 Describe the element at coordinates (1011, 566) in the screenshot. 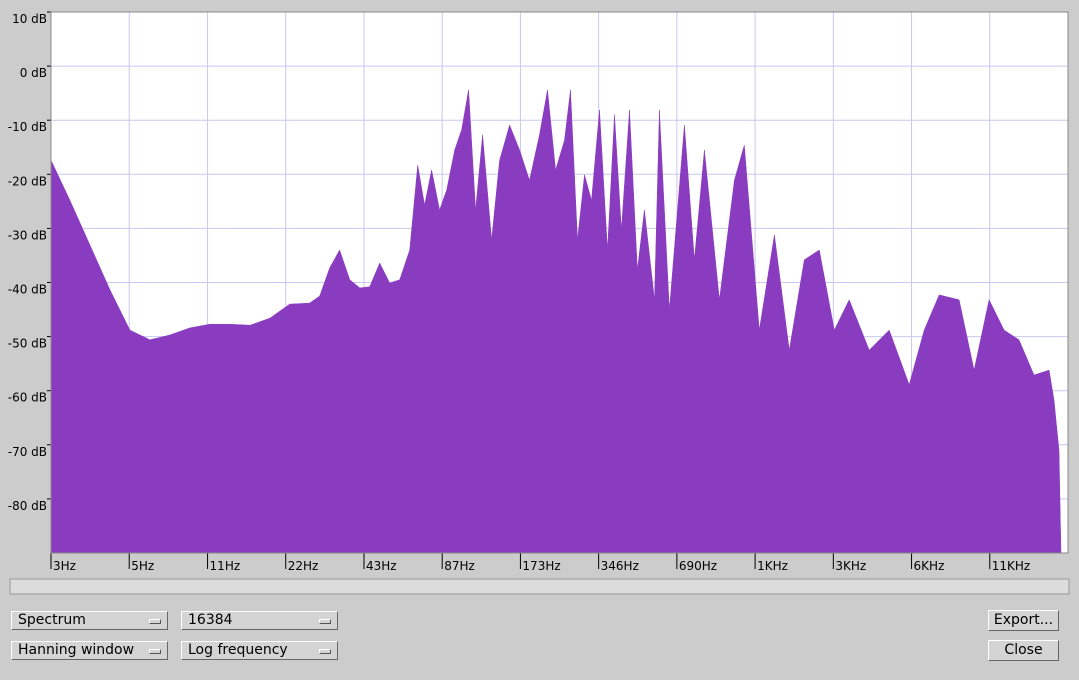

I see `x-tick-label: 11KHz` at that location.